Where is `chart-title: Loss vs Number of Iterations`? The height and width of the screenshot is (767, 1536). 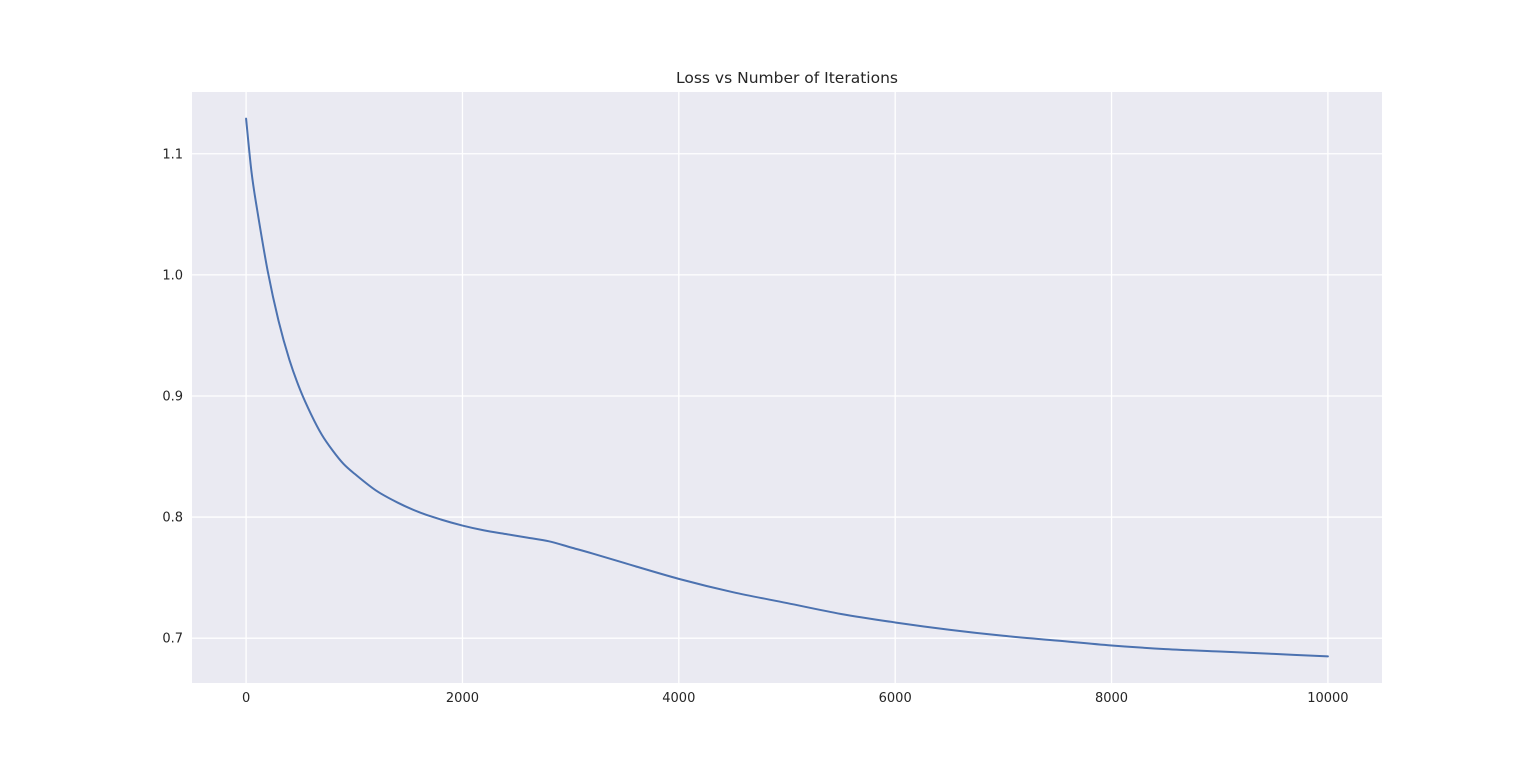 chart-title: Loss vs Number of Iterations is located at coordinates (787, 78).